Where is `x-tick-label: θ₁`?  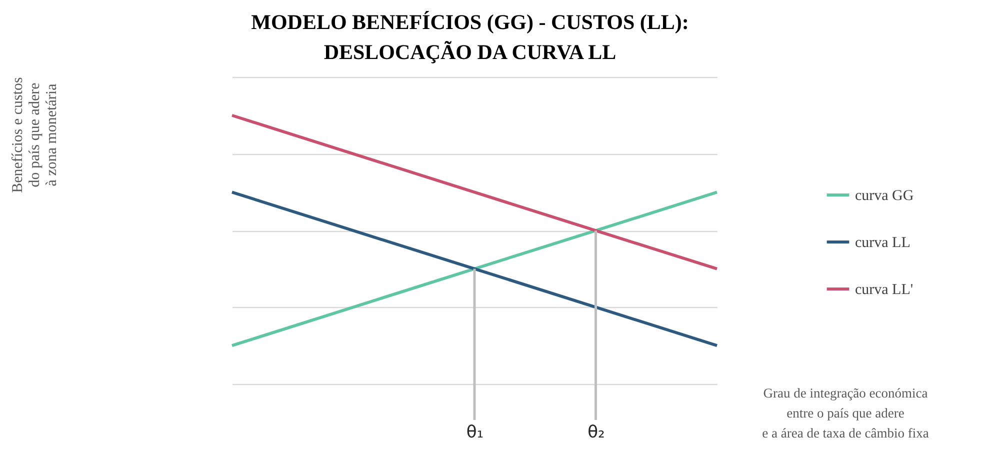
x-tick-label: θ₁ is located at coordinates (475, 432).